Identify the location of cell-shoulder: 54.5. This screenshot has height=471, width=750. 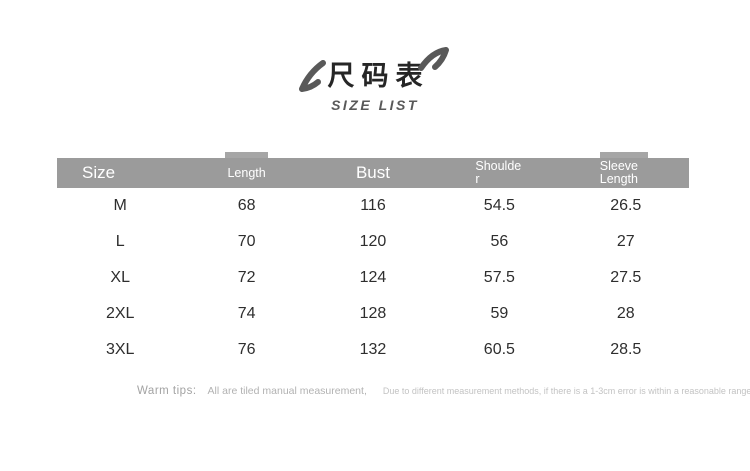
(499, 205).